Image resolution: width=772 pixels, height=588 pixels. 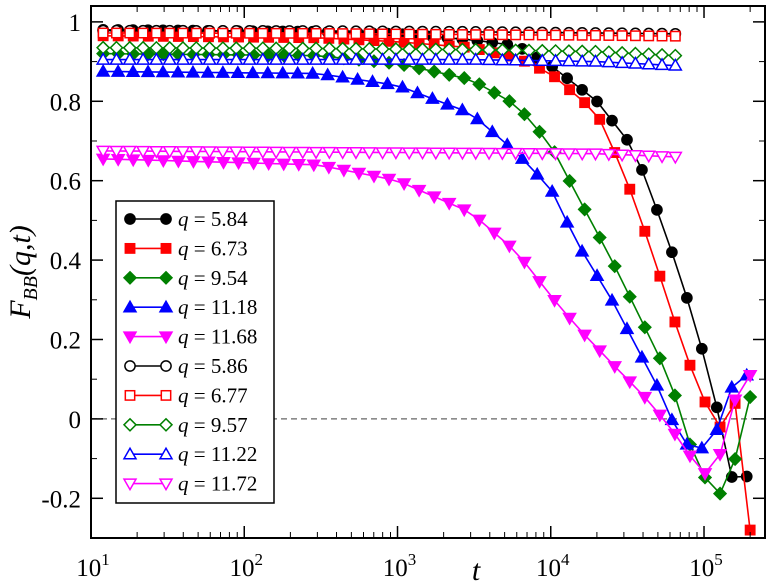 What do you see at coordinates (61, 499) in the screenshot?
I see `y-tick-label: -0.2` at bounding box center [61, 499].